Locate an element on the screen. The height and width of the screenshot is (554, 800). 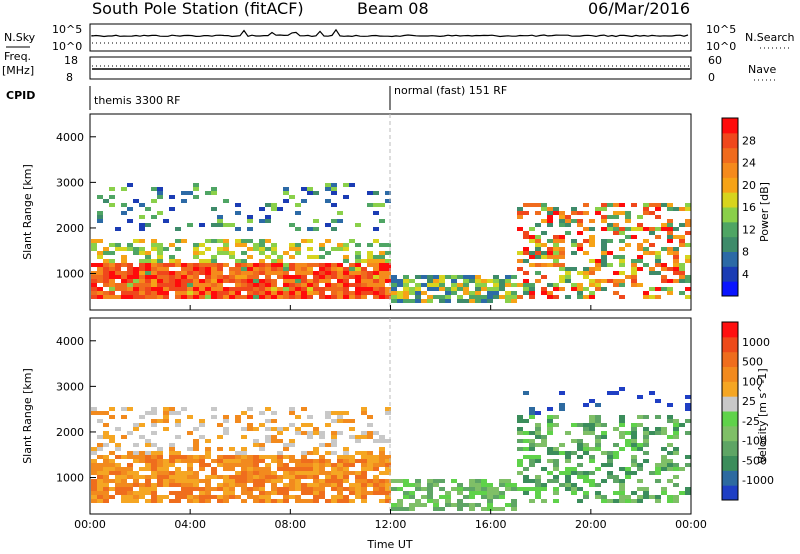
nsky-series-line is located at coordinates (390, 33).